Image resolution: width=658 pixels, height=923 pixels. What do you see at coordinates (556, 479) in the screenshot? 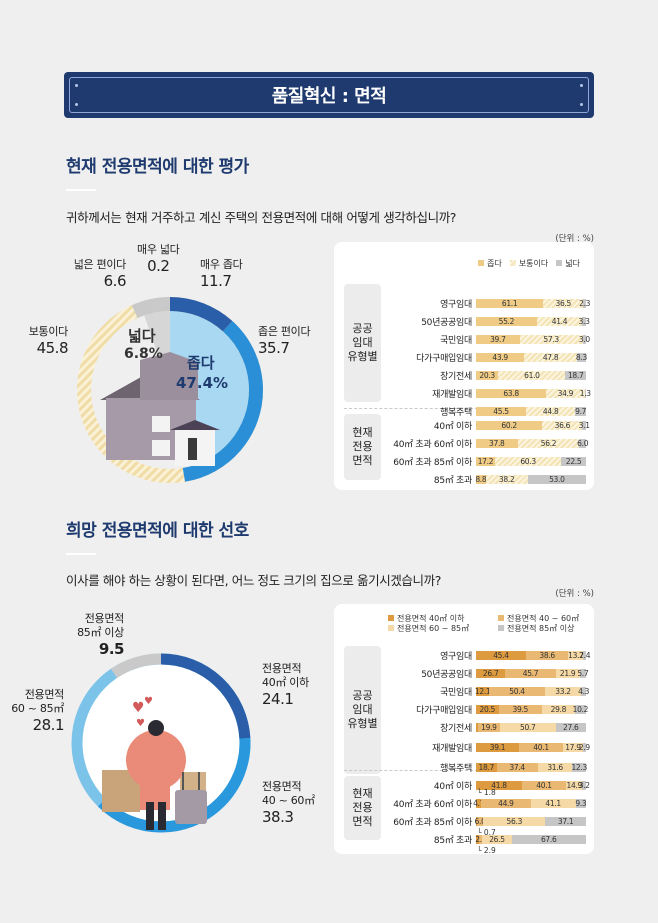
I see `bar-segment: 53.0` at bounding box center [556, 479].